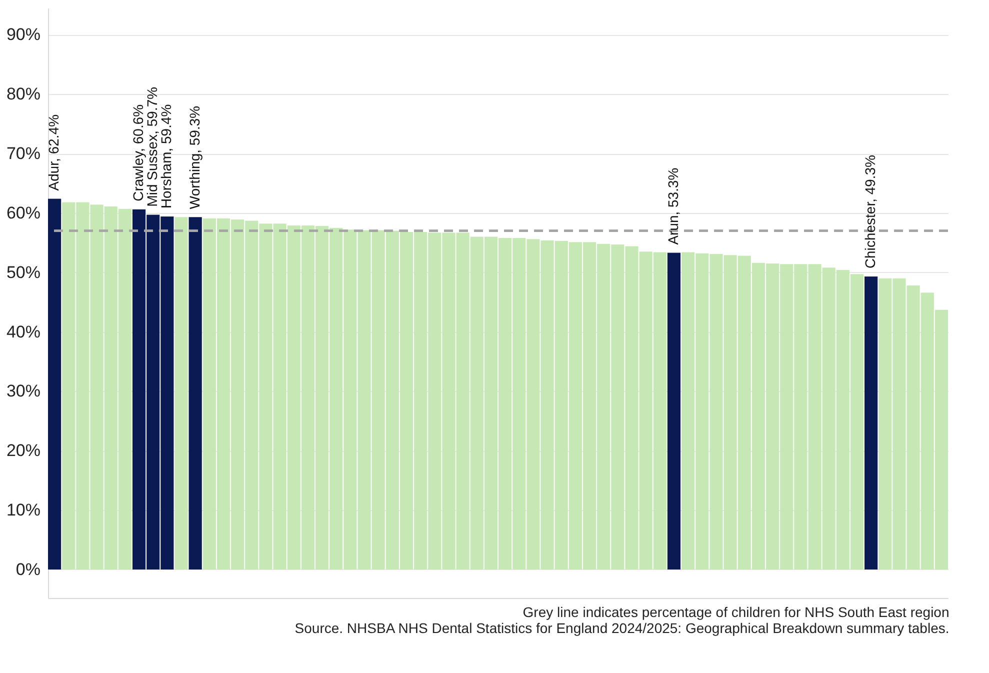 This screenshot has height=673, width=989. Describe the element at coordinates (23, 391) in the screenshot. I see `y-tick-label: 30%` at that location.